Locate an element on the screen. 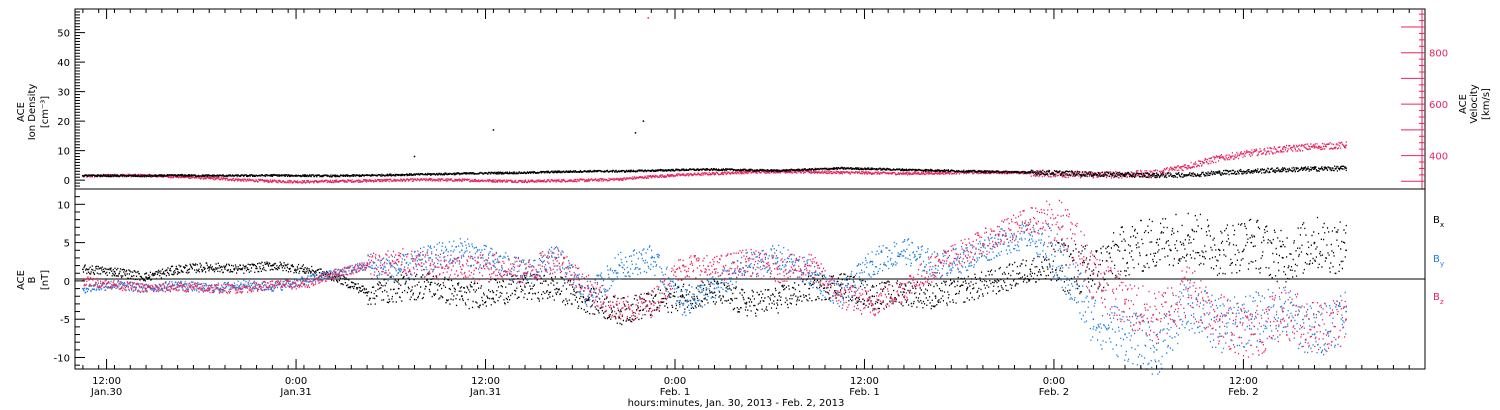 Image resolution: width=1500 pixels, height=410 pixels. time-tick-day: Jan.31 is located at coordinates (485, 392).